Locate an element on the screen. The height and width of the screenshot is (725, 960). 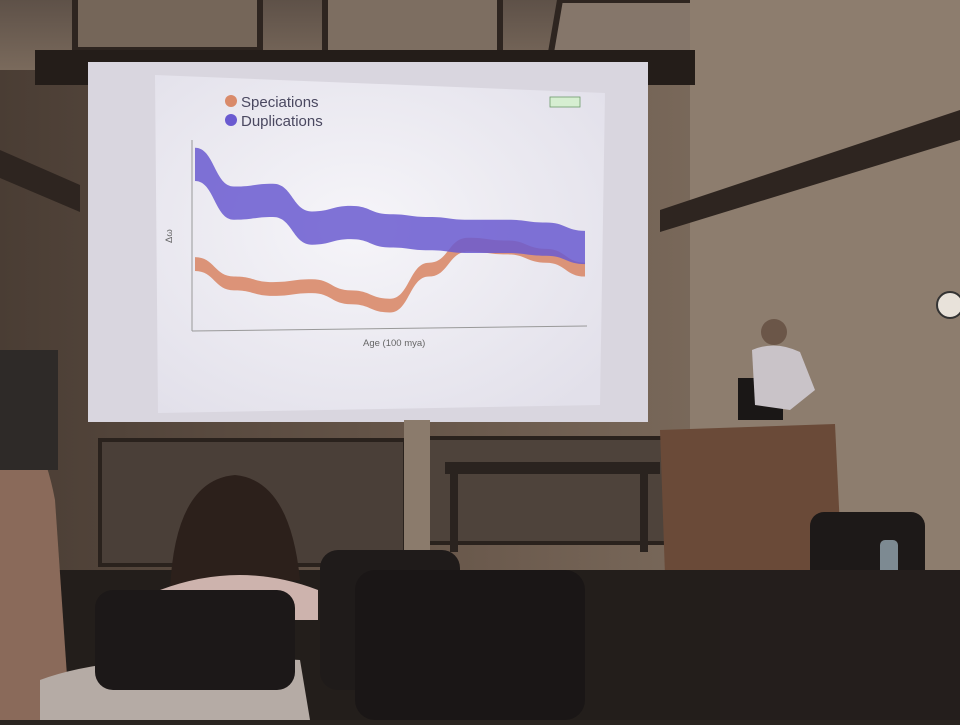
series-band-speciations is located at coordinates (390, 275).